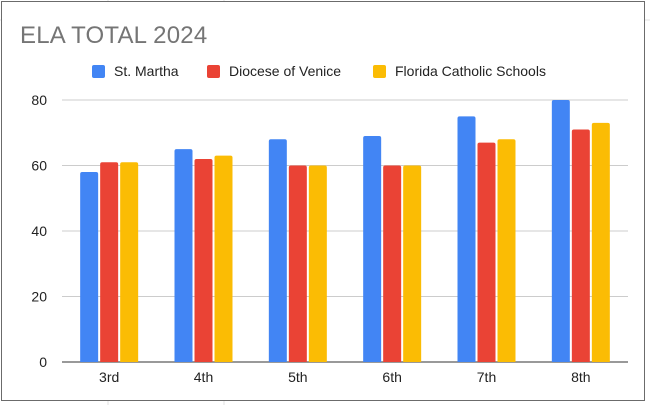 The width and height of the screenshot is (650, 405). Describe the element at coordinates (39, 297) in the screenshot. I see `y-tick-label: 20` at that location.